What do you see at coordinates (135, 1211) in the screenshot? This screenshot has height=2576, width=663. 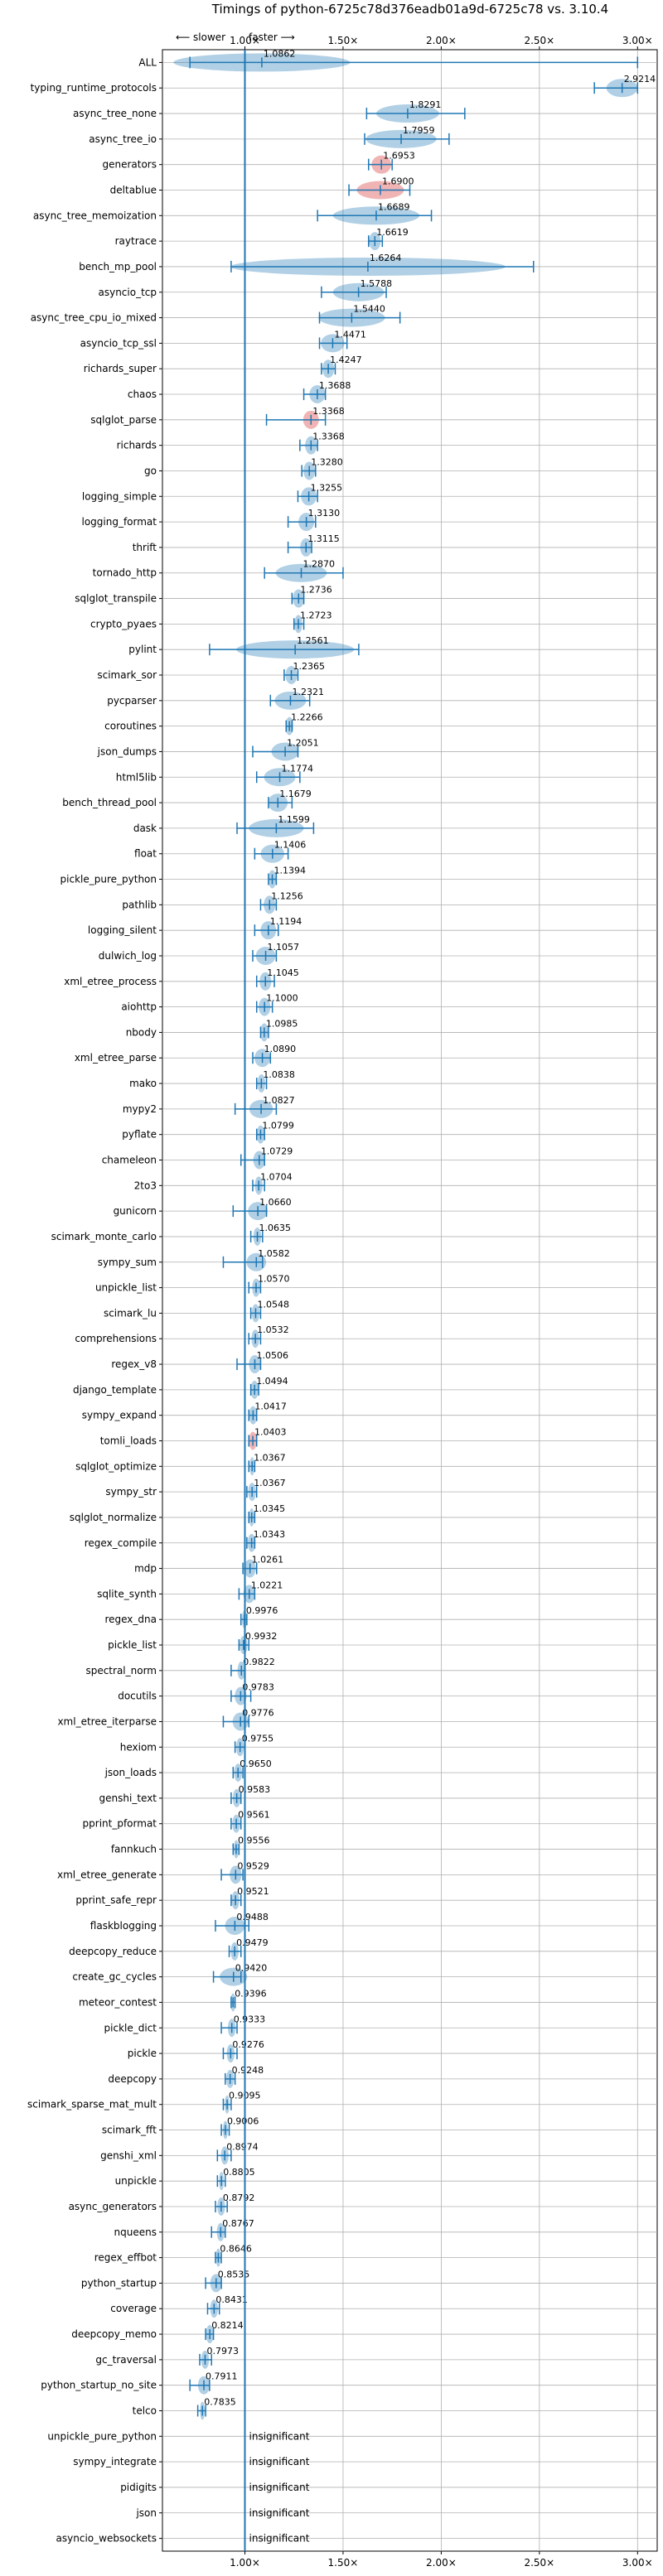 I see `y-tick-label: gunicorn` at bounding box center [135, 1211].